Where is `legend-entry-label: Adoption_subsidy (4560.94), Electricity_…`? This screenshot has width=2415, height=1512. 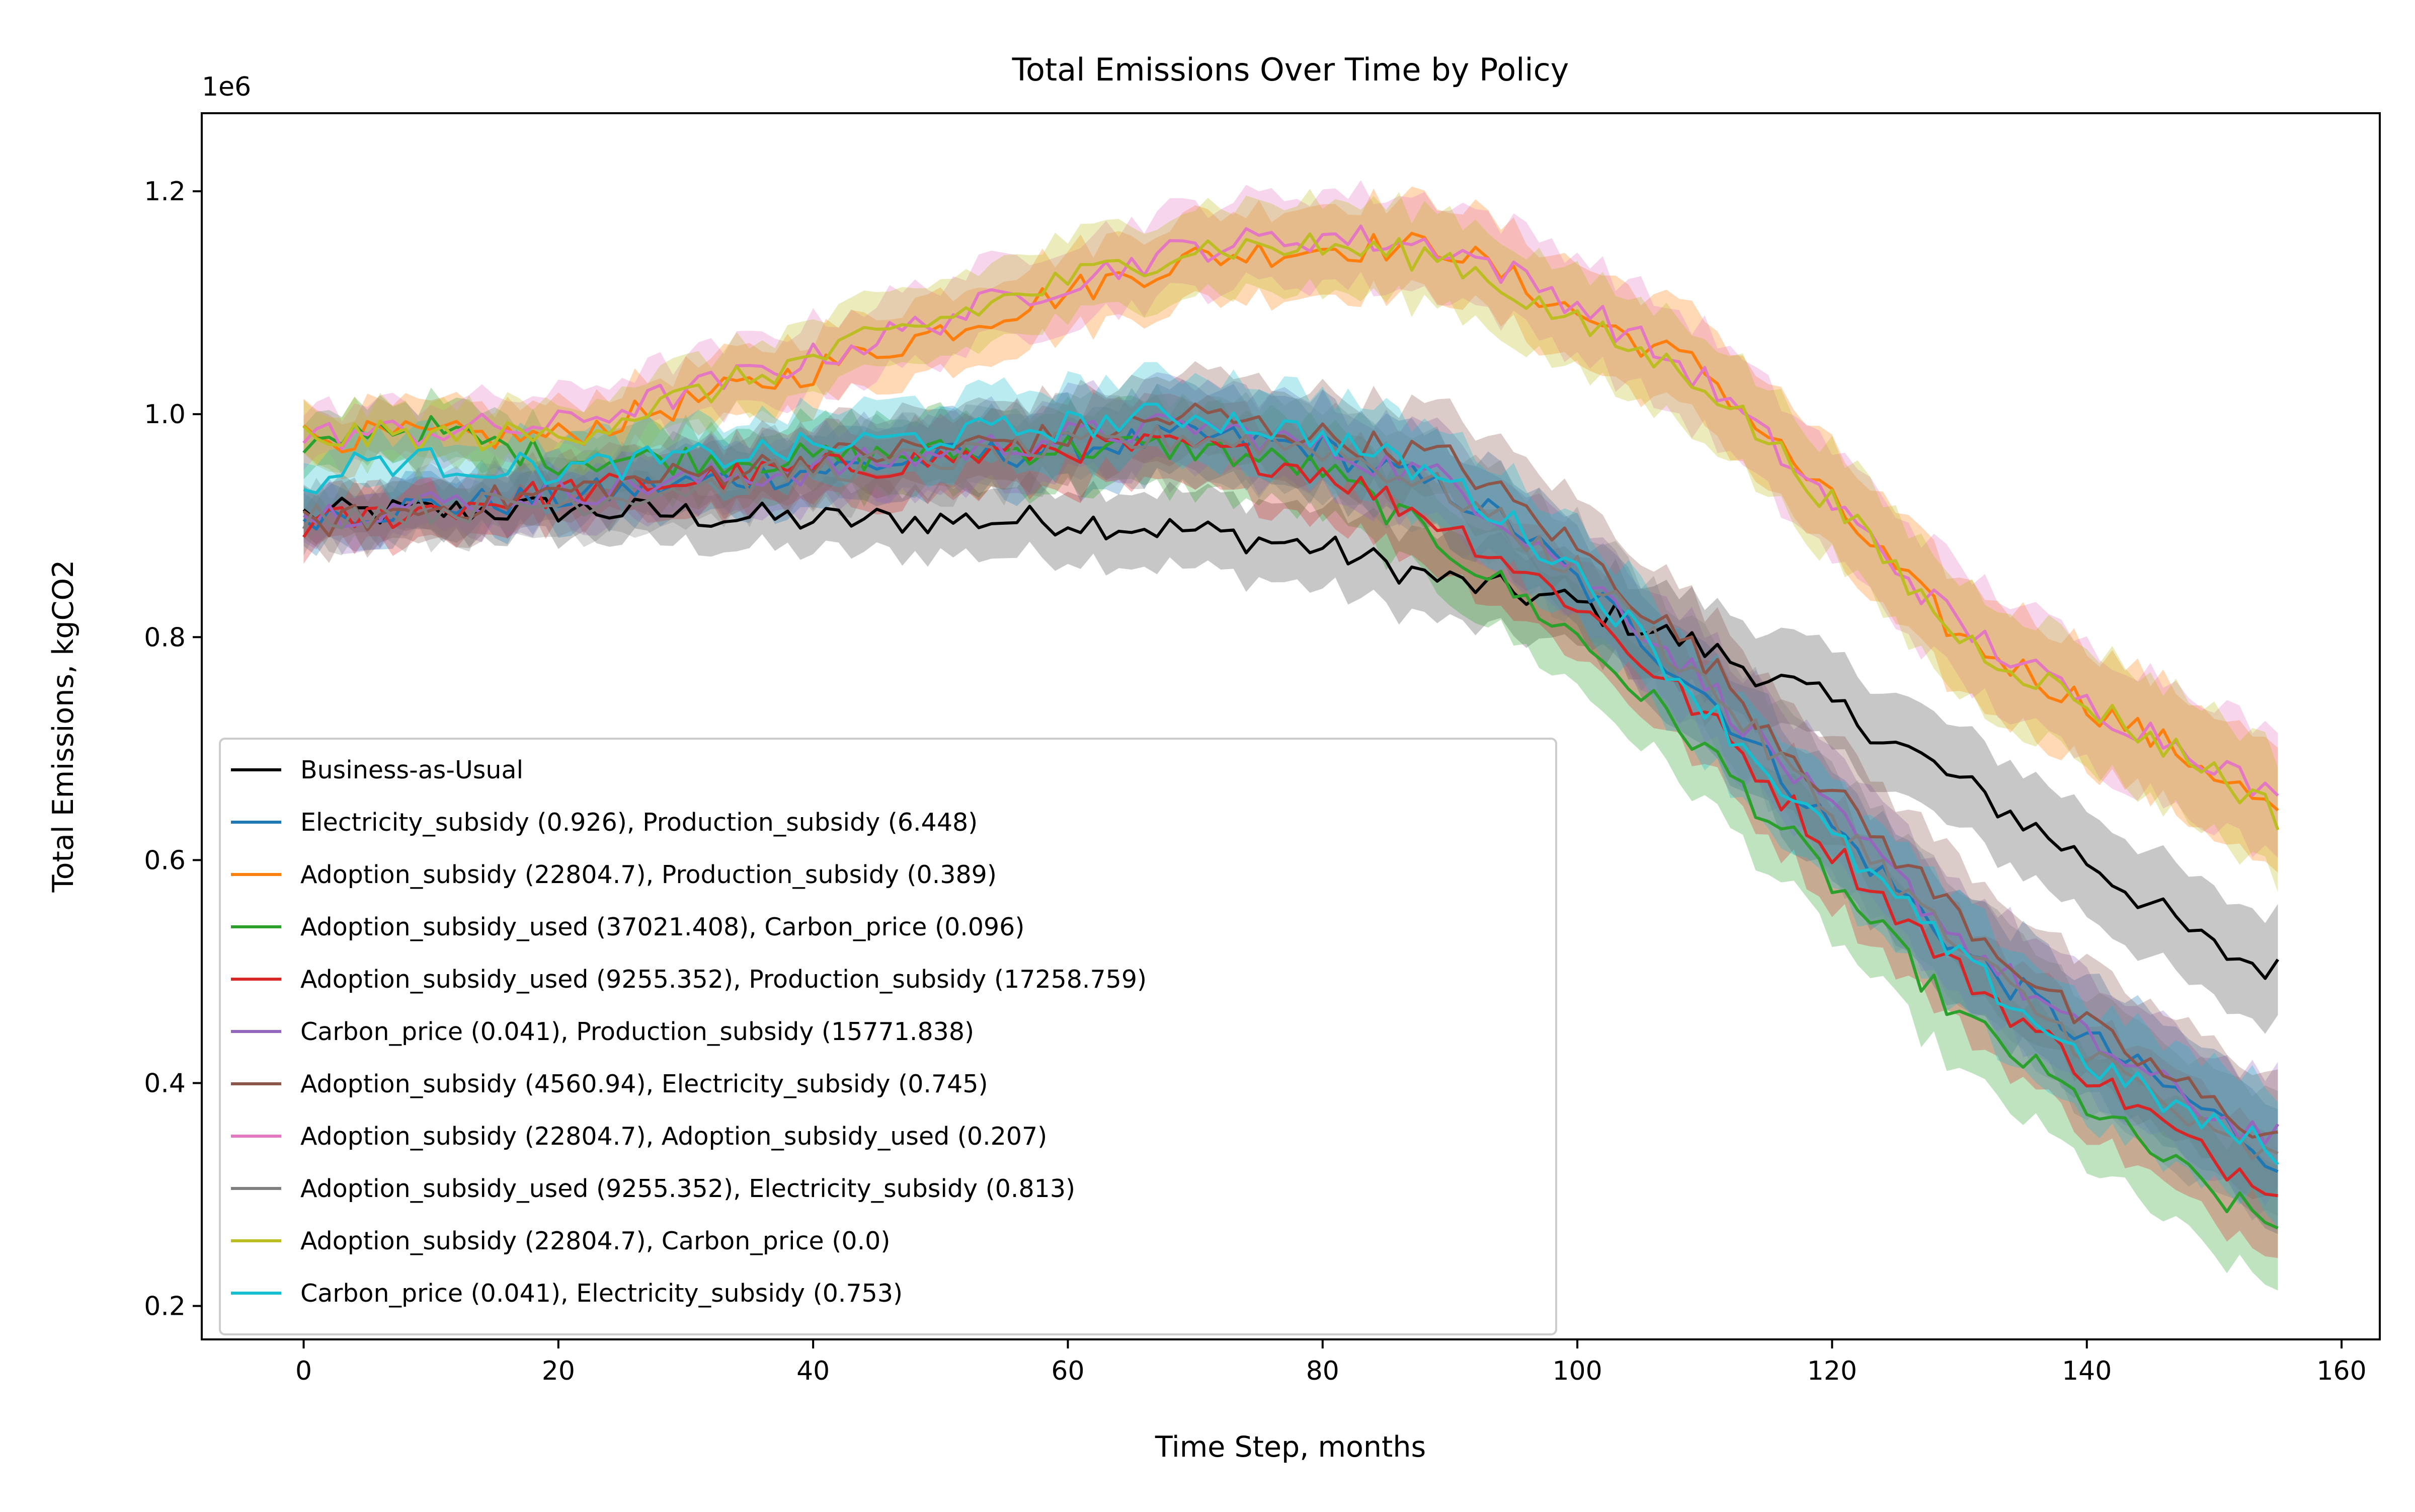
legend-entry-label: Adoption_subsidy (4560.94), Electricity_… is located at coordinates (644, 1084).